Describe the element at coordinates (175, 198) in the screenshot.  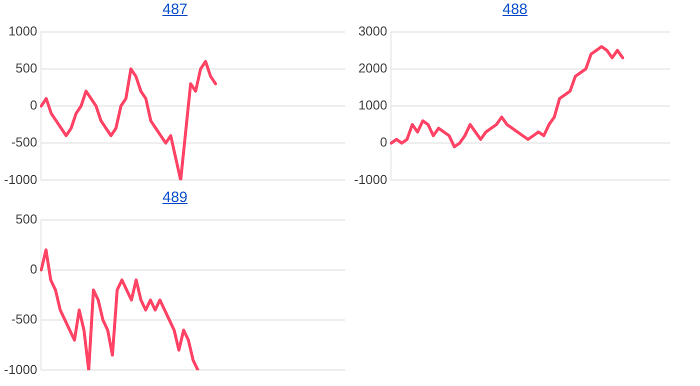
I see `chart-title: 489` at that location.